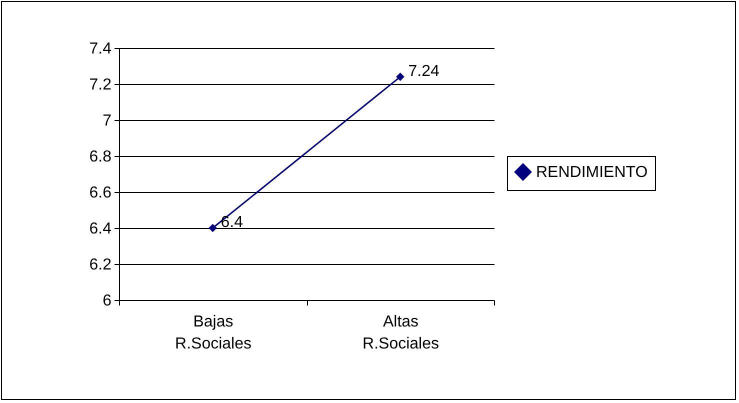 Image resolution: width=739 pixels, height=403 pixels. I want to click on legend-label: RENDIMIENTO, so click(592, 172).